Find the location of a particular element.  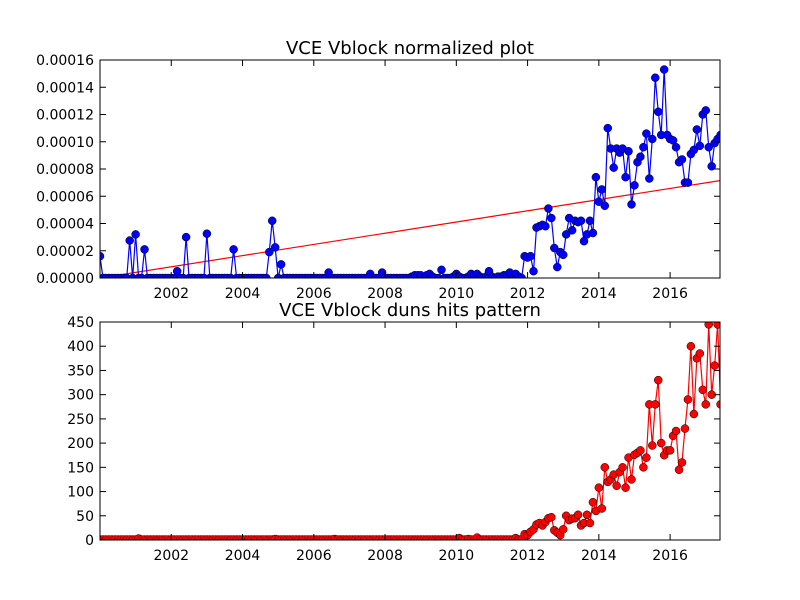

chart-2-y-tick-label: 200 is located at coordinates (80, 444).